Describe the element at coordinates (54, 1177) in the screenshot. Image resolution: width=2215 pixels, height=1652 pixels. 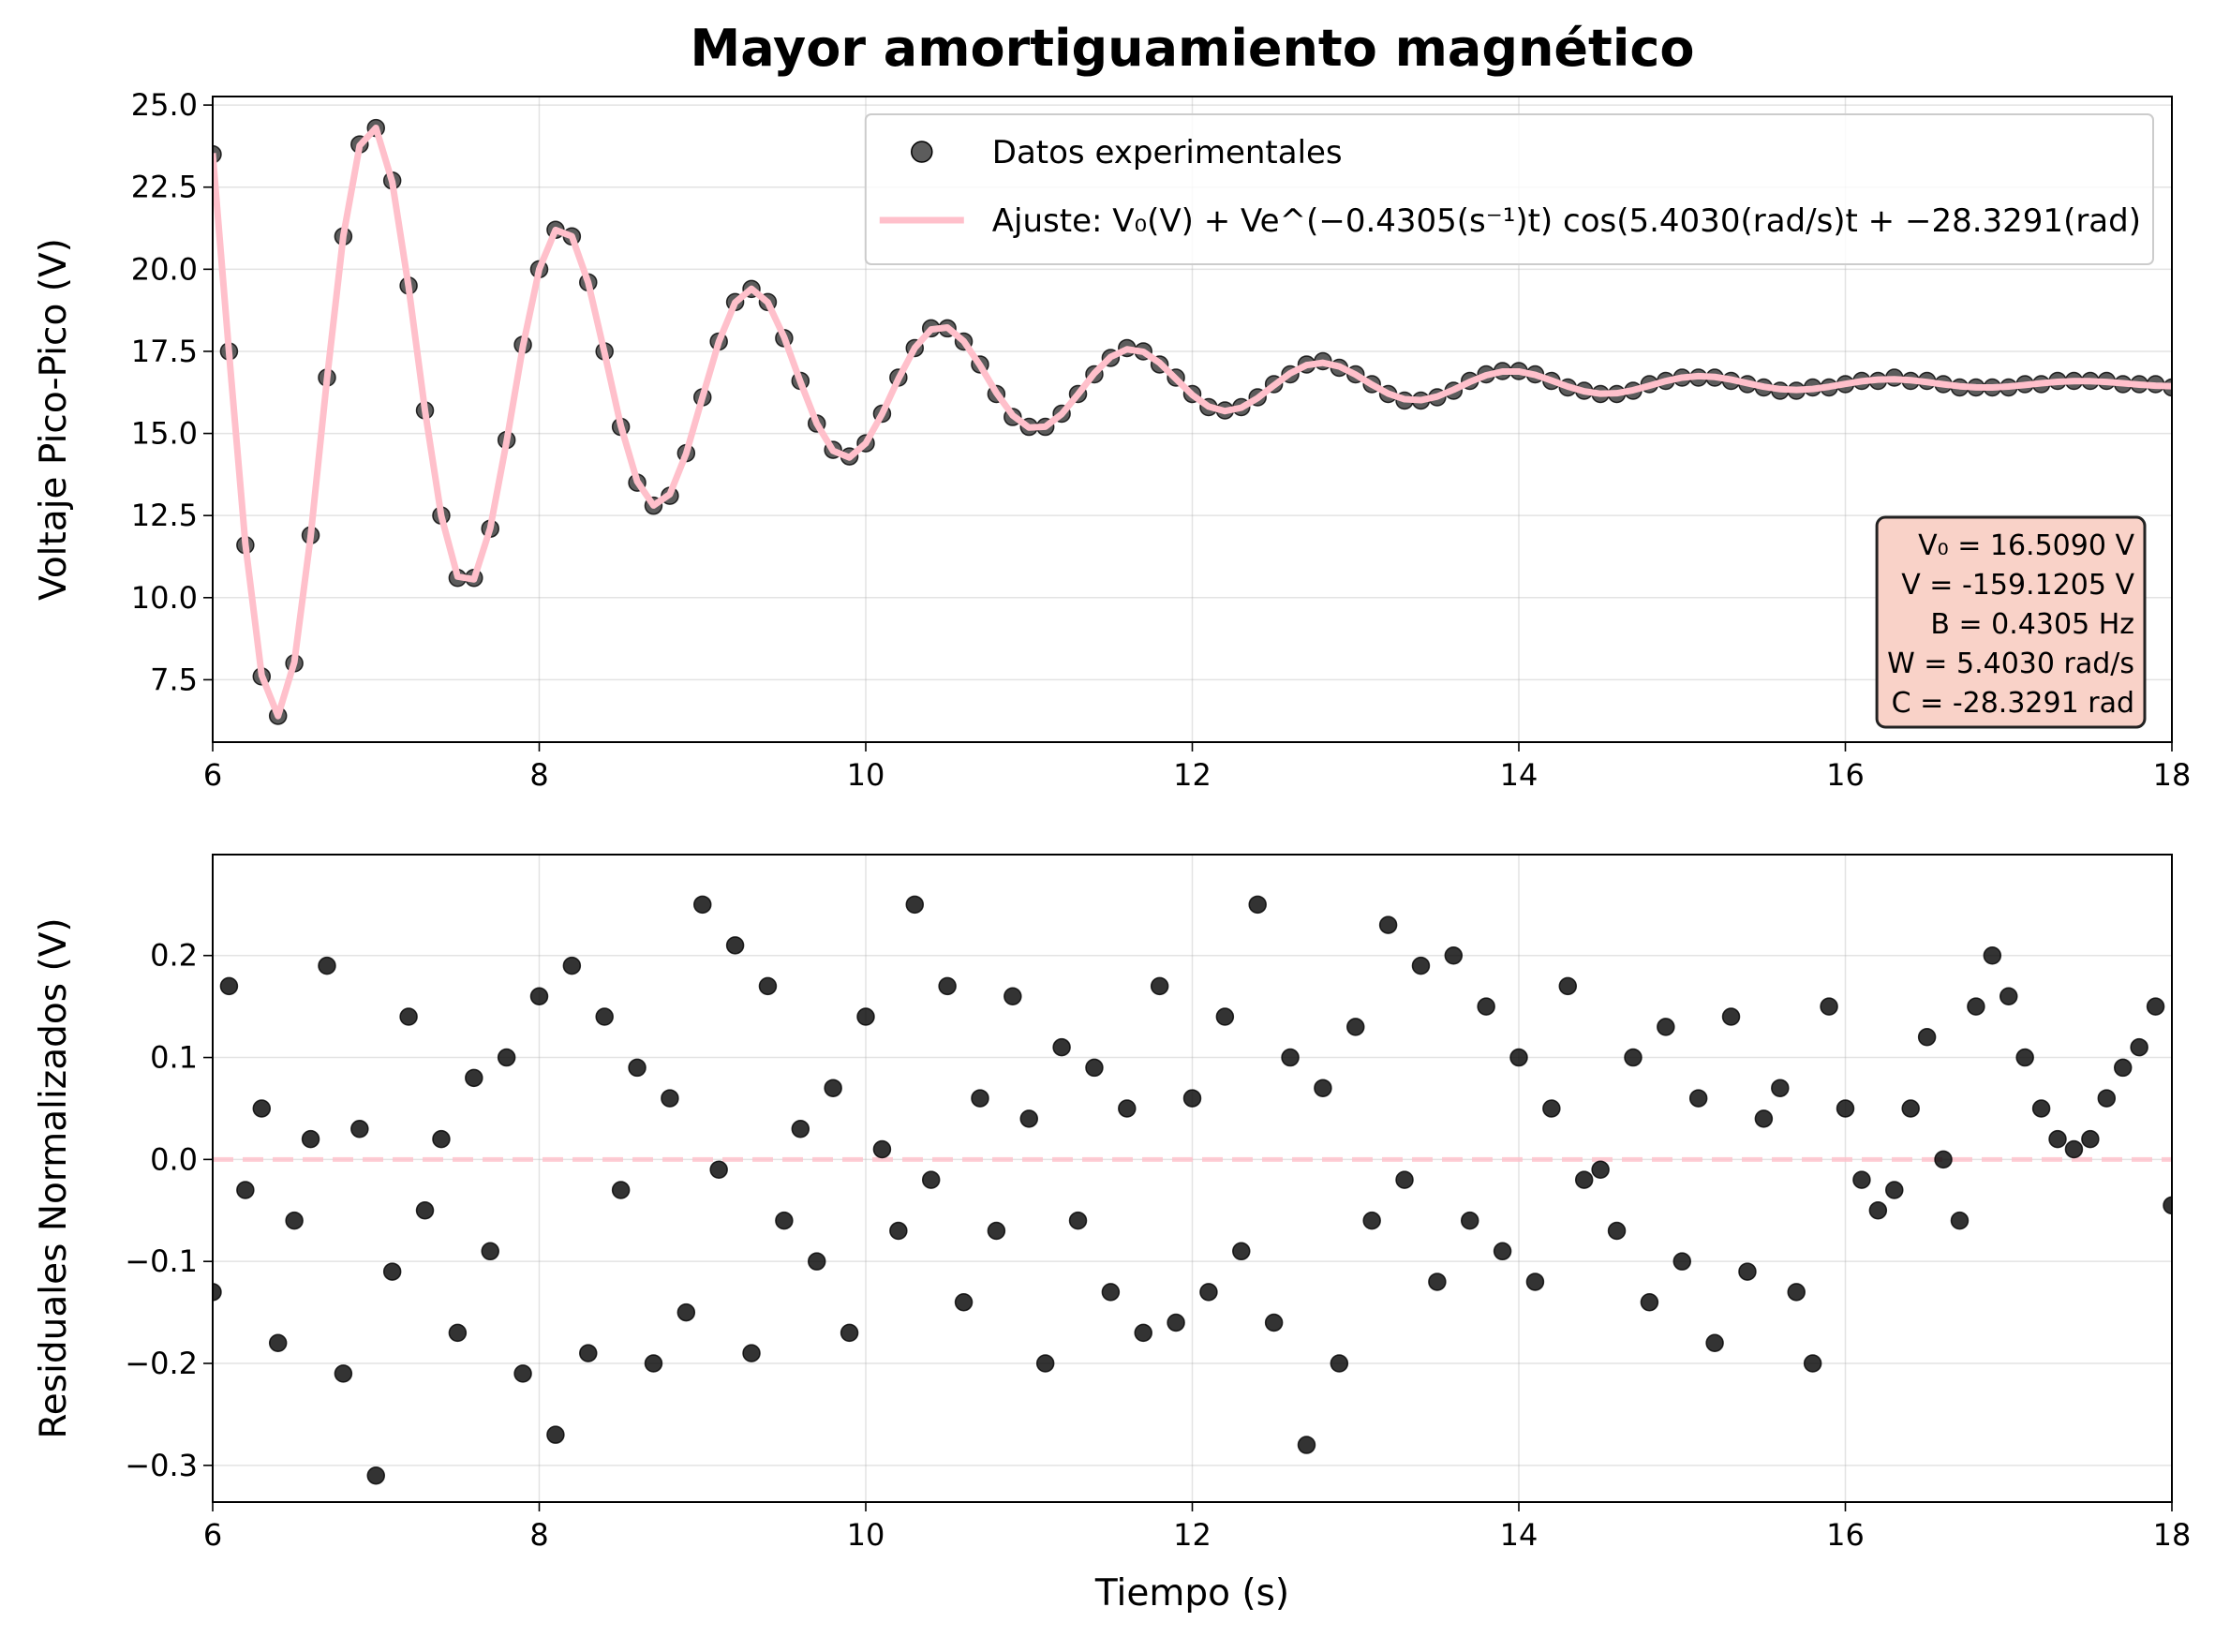
I see `y-axis-label: Residuales Normalizados (V)` at that location.